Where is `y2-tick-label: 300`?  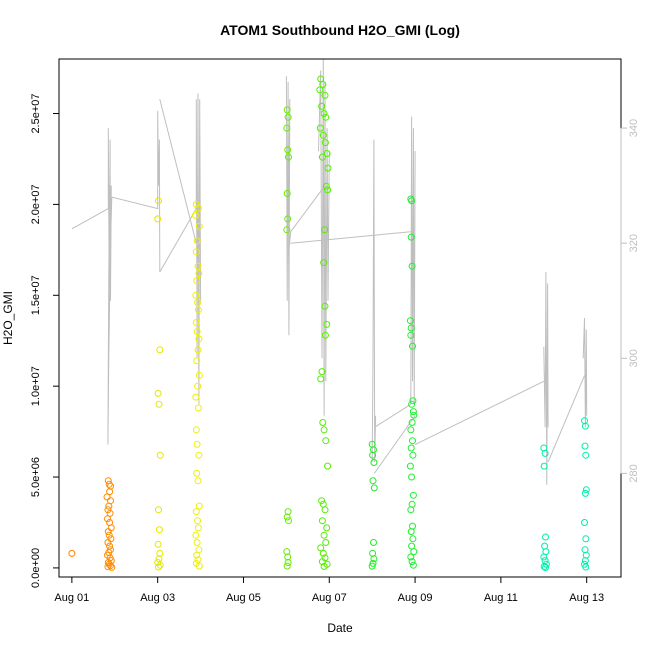
y2-tick-label: 300 is located at coordinates (634, 358).